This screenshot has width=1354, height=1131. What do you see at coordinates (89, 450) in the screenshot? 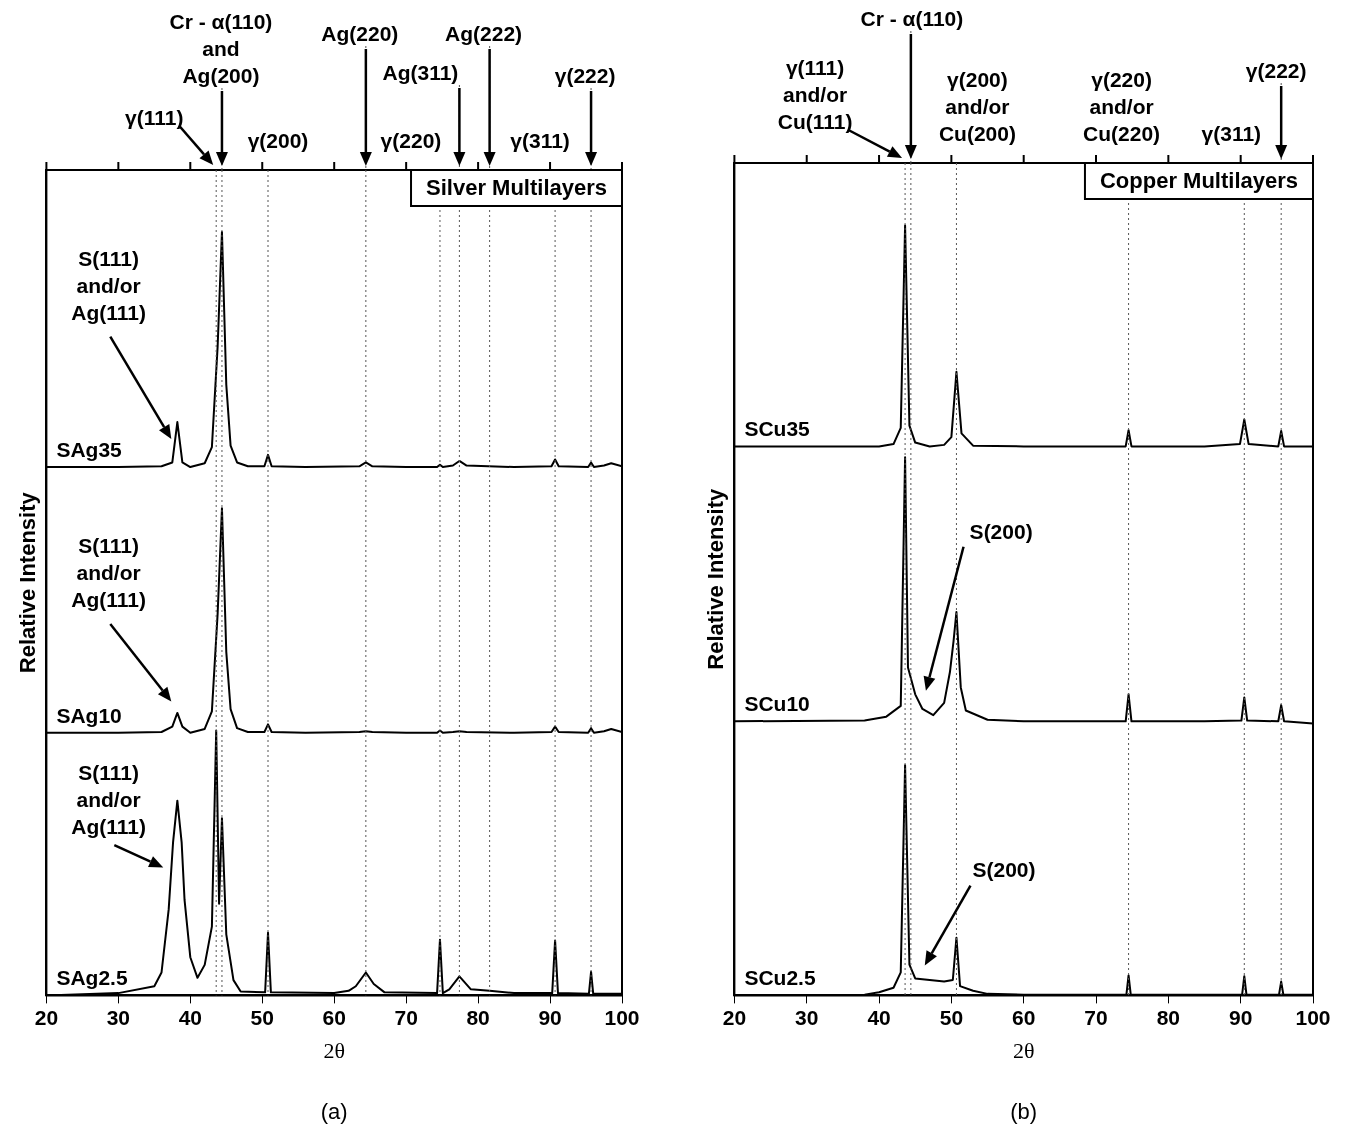
I see `series-label: SAg35` at bounding box center [89, 450].